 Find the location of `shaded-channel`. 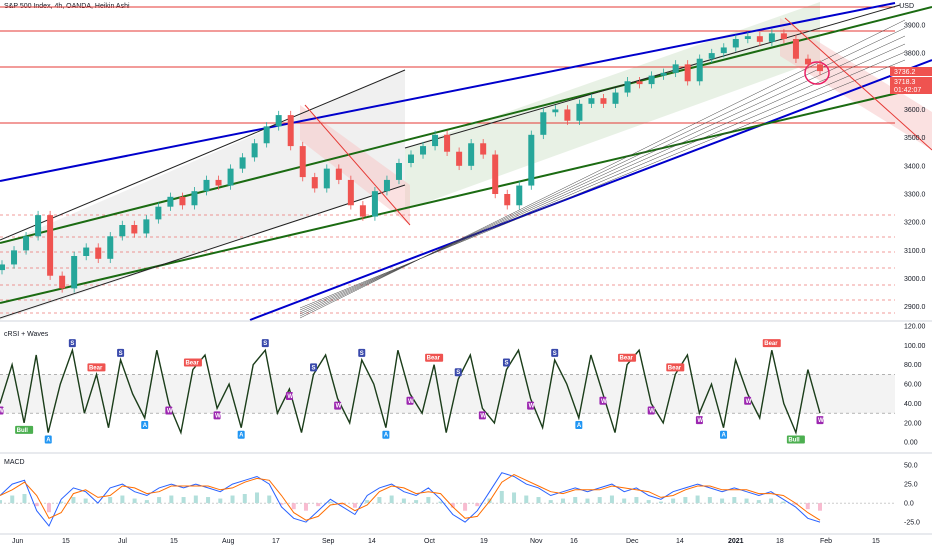

shaded-channel is located at coordinates (856, 84).